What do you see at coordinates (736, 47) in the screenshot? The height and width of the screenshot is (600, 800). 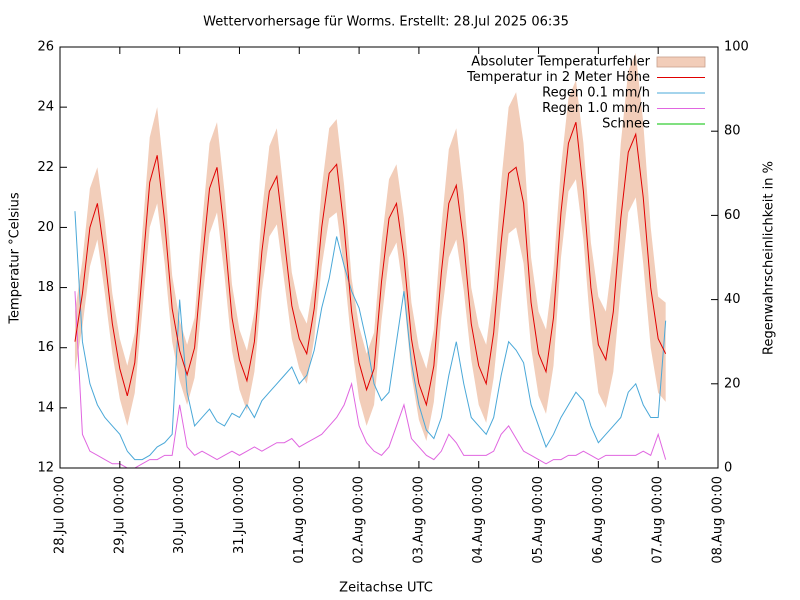 I see `y2-tick-label: 100` at bounding box center [736, 47].